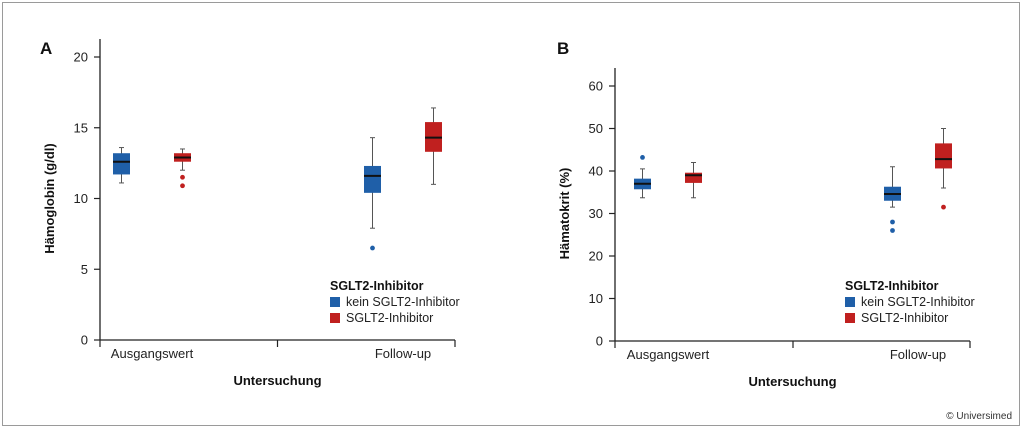  Describe the element at coordinates (46, 48) in the screenshot. I see `panel-letter: A` at that location.